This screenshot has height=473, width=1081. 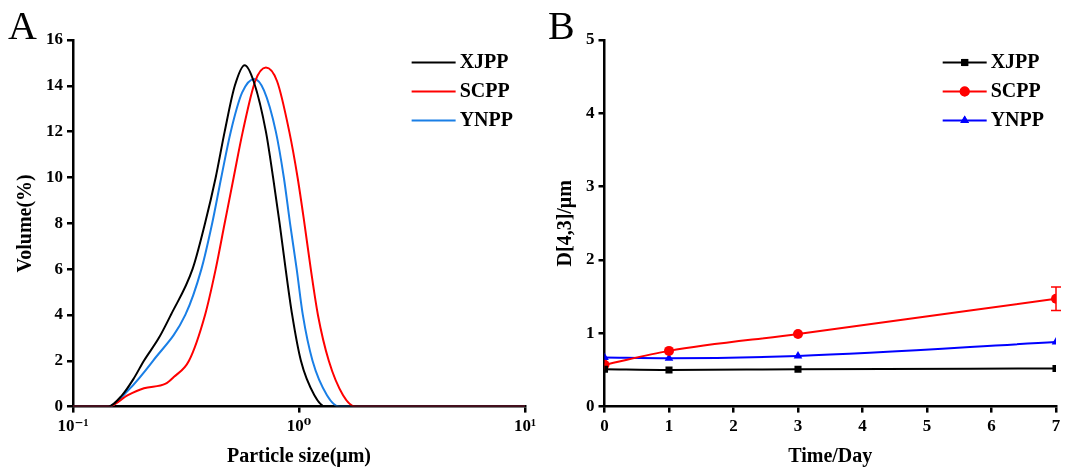 I want to click on x-tick-label: 10¹, so click(x=525, y=426).